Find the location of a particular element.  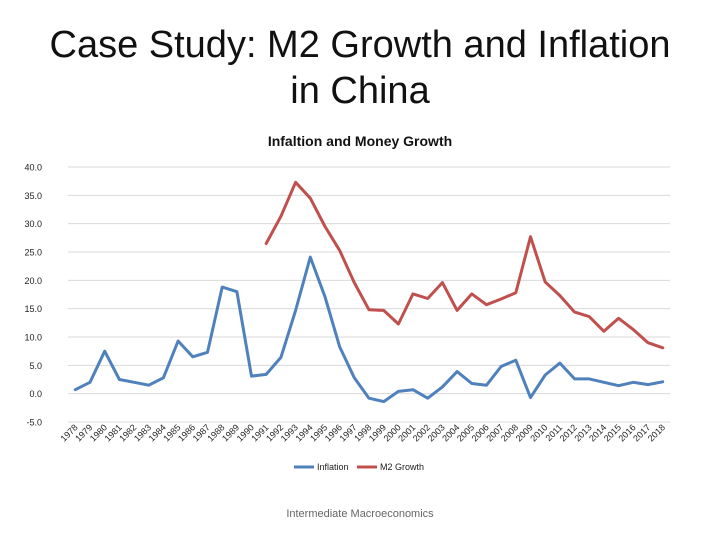

y-tick-label: 35.0 is located at coordinates (33, 196).